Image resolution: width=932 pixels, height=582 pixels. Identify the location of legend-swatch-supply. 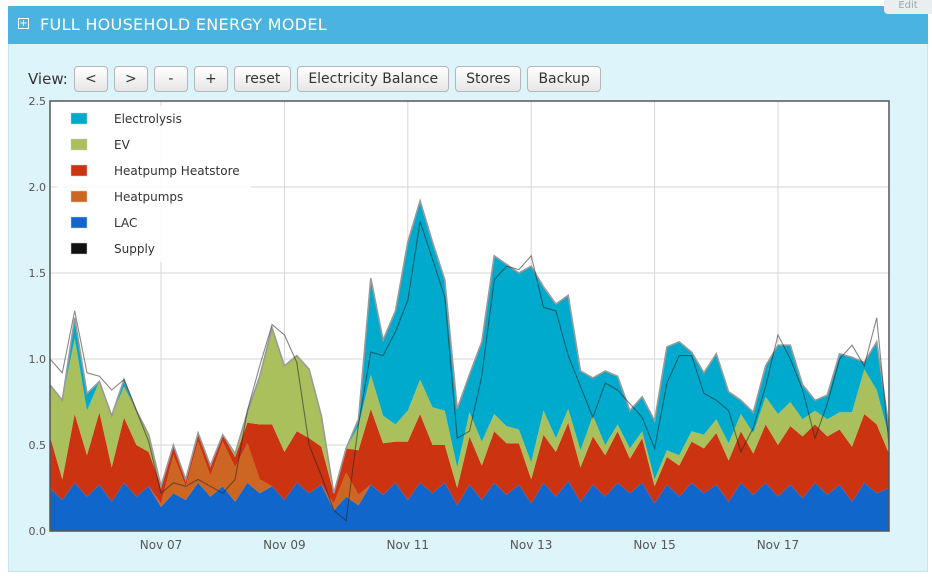
(79, 248).